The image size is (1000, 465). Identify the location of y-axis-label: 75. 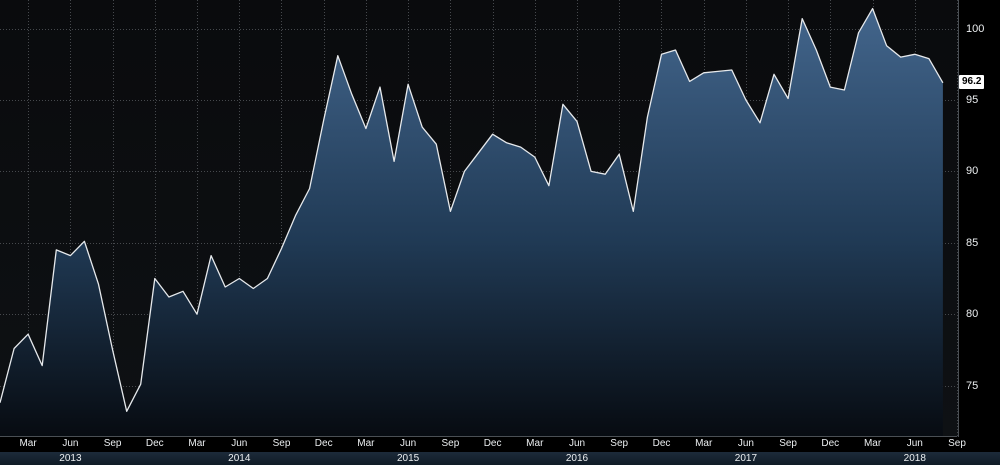
(972, 385).